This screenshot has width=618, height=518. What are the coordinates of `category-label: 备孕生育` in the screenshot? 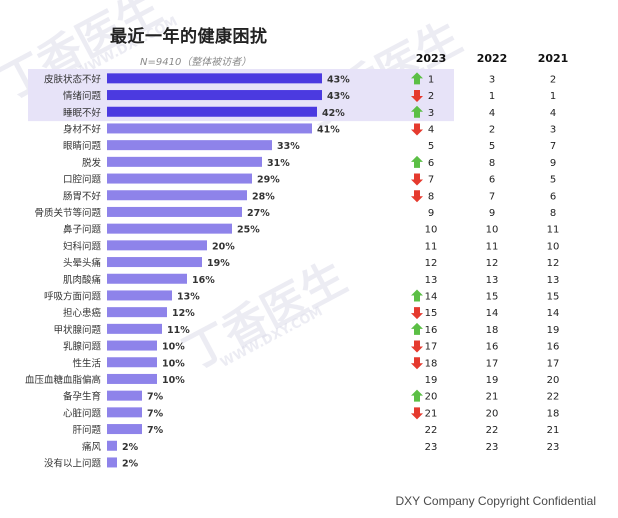 It's located at (82, 397).